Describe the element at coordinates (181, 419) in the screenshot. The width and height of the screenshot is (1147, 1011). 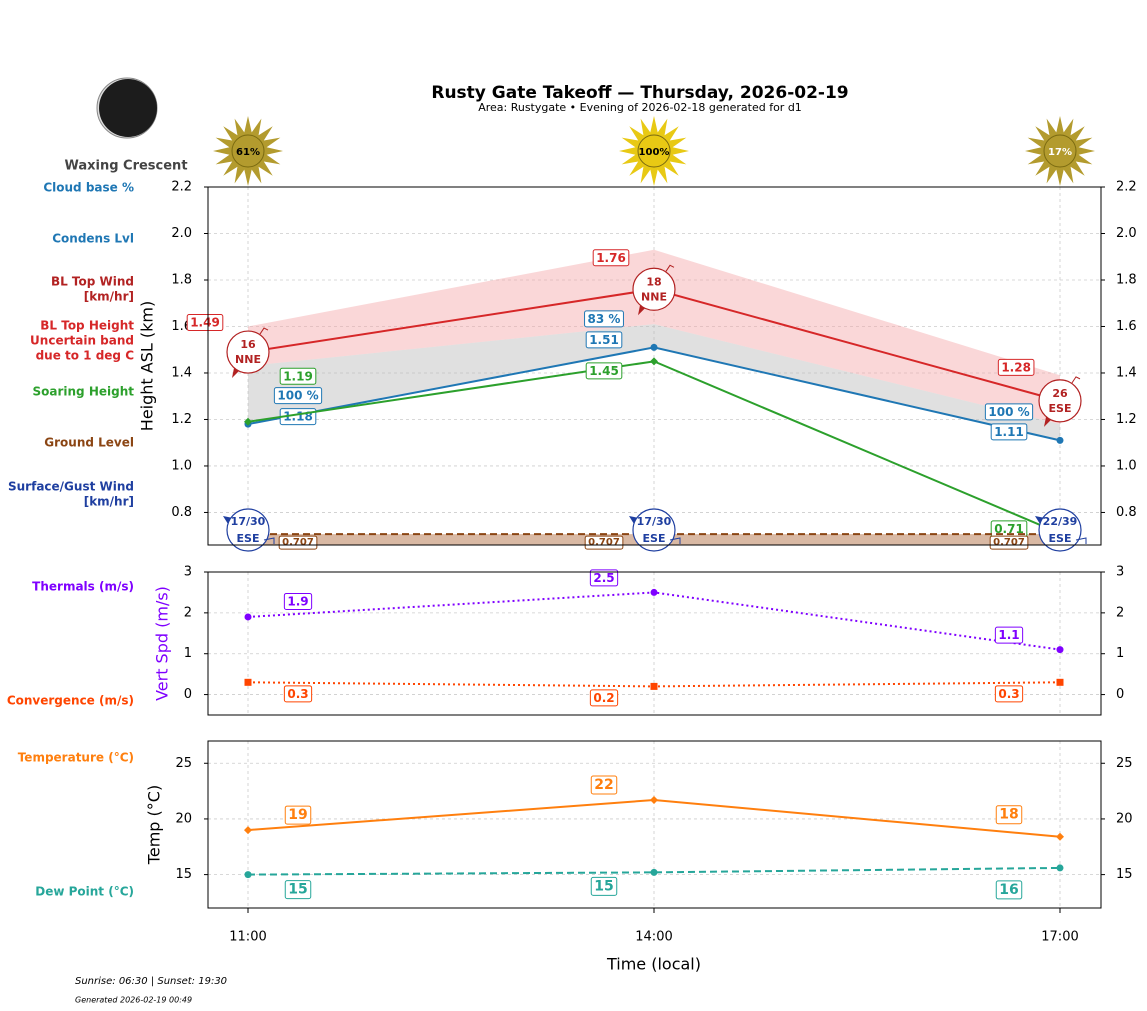
I see `y-tick-label: 1.2` at that location.